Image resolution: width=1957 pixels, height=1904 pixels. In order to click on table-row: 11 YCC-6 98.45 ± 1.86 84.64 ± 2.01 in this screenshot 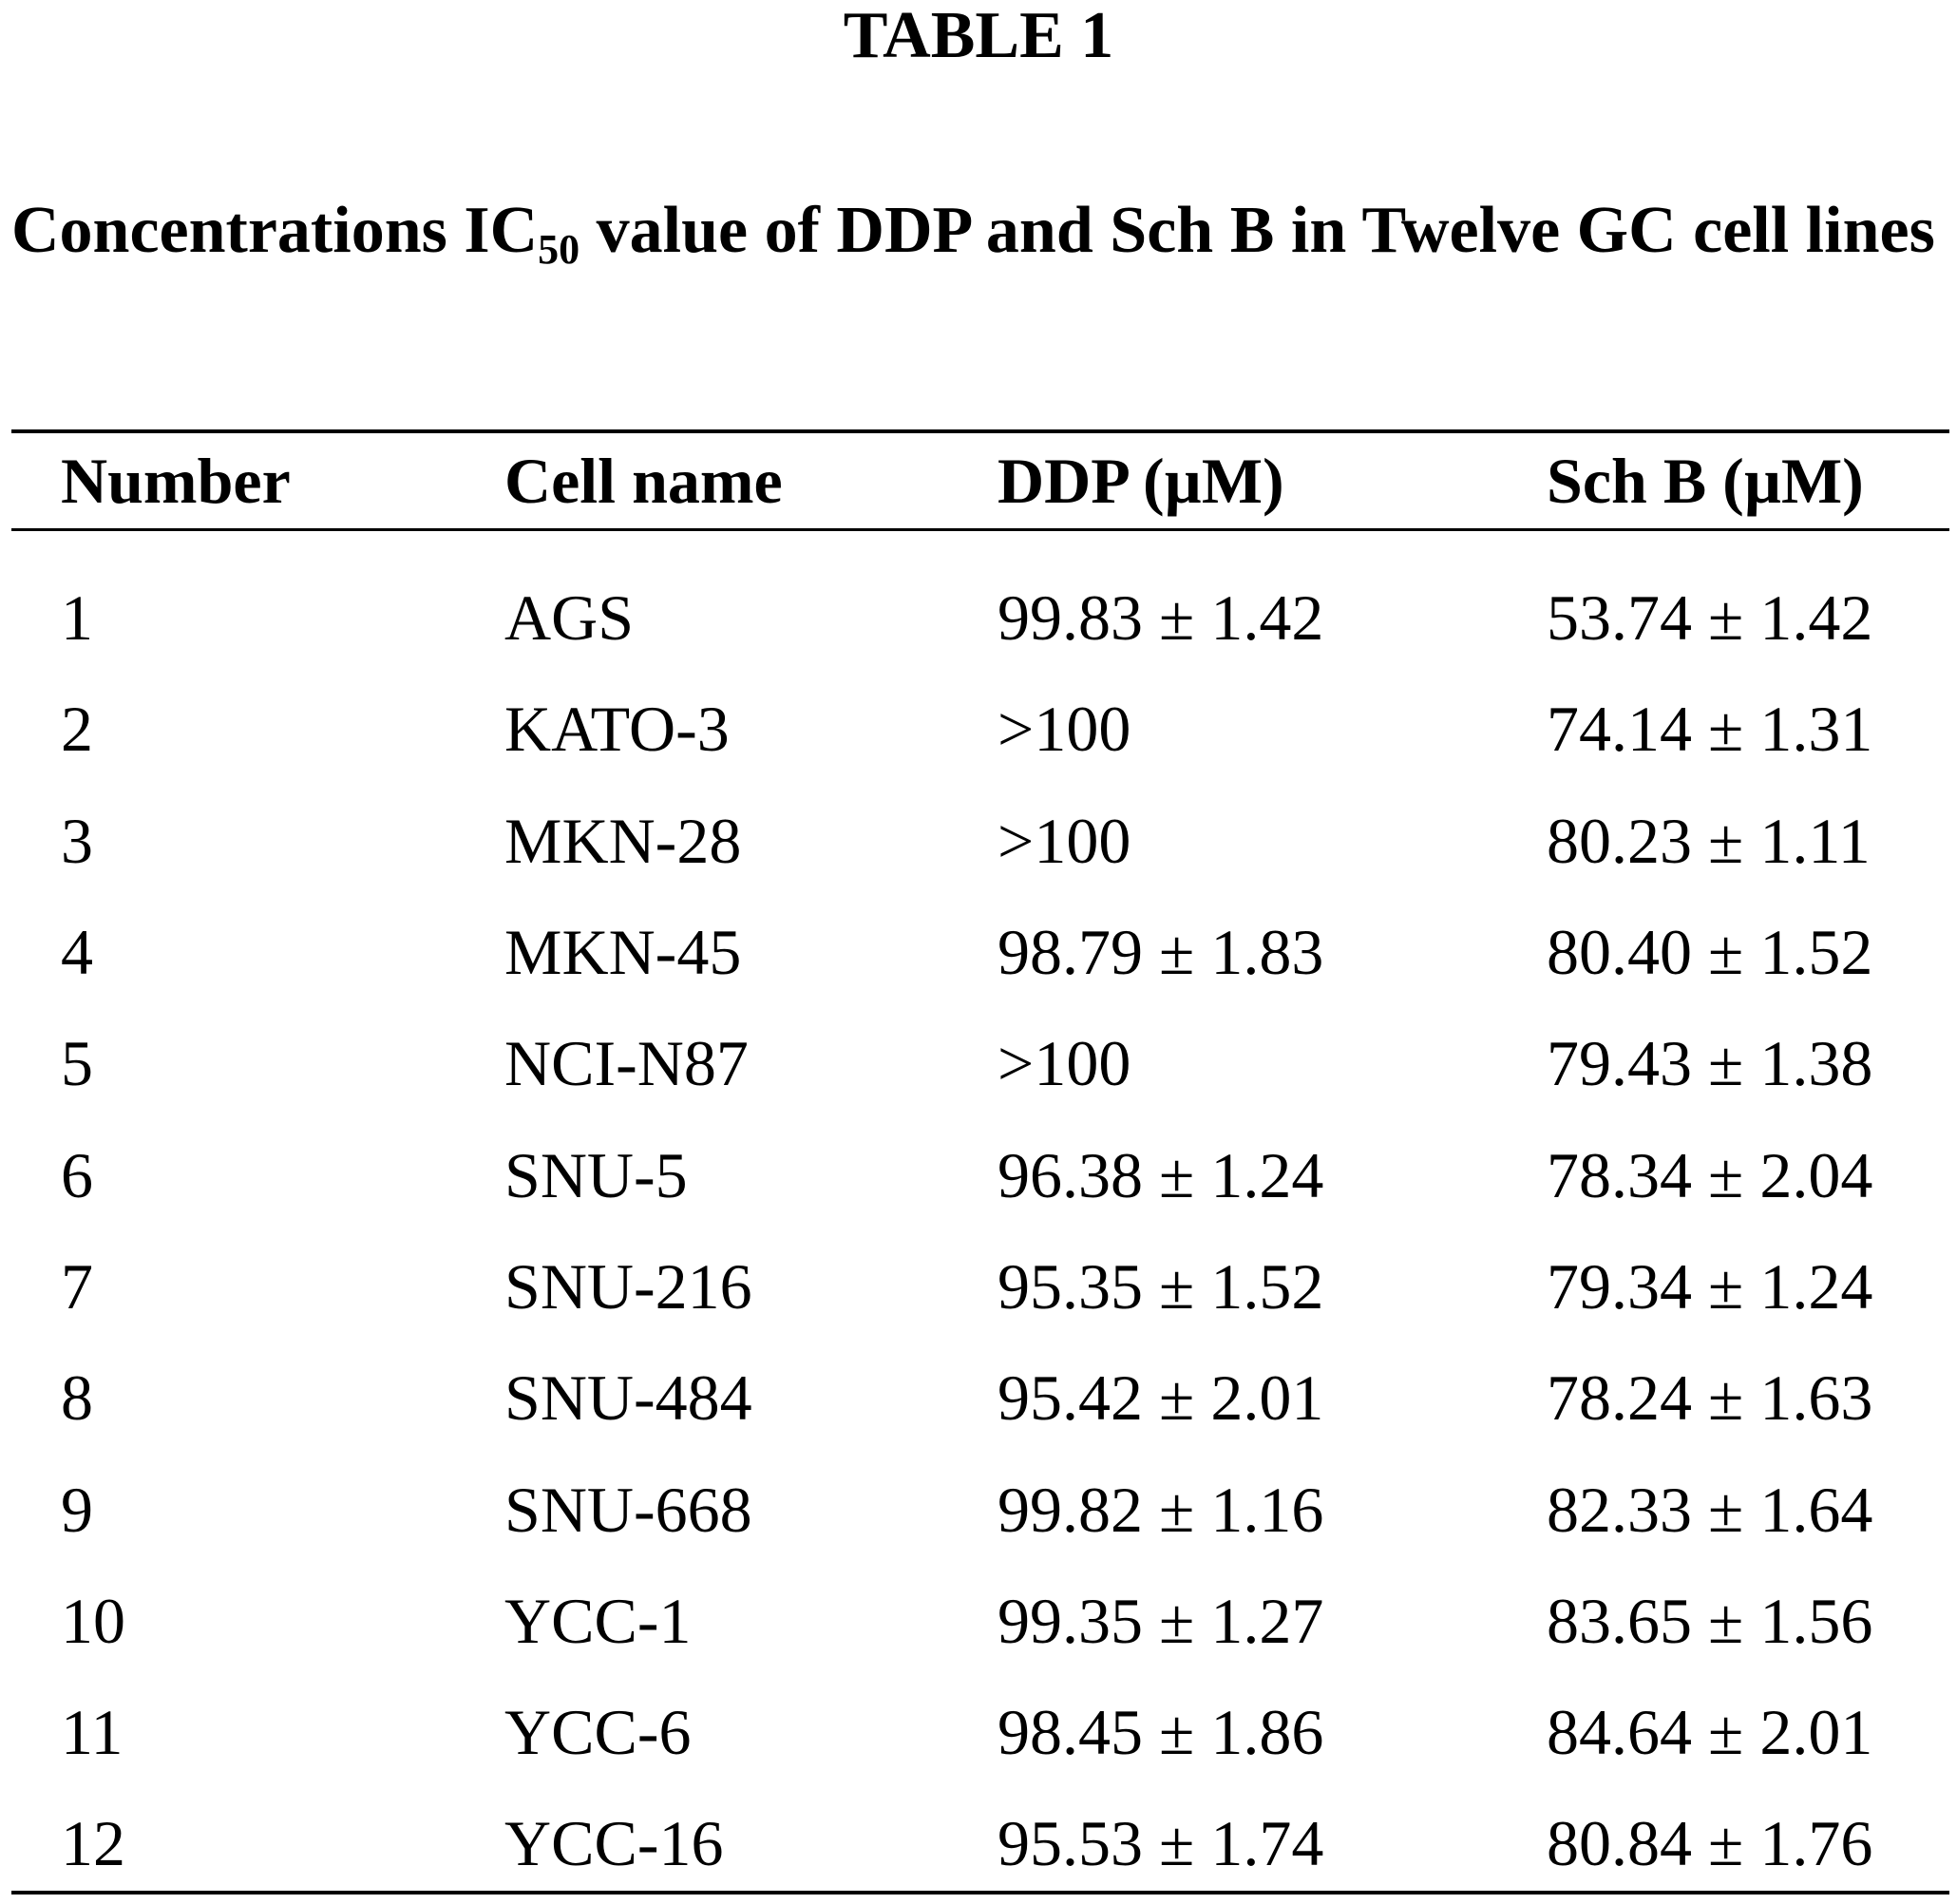, I will do `click(980, 1733)`.